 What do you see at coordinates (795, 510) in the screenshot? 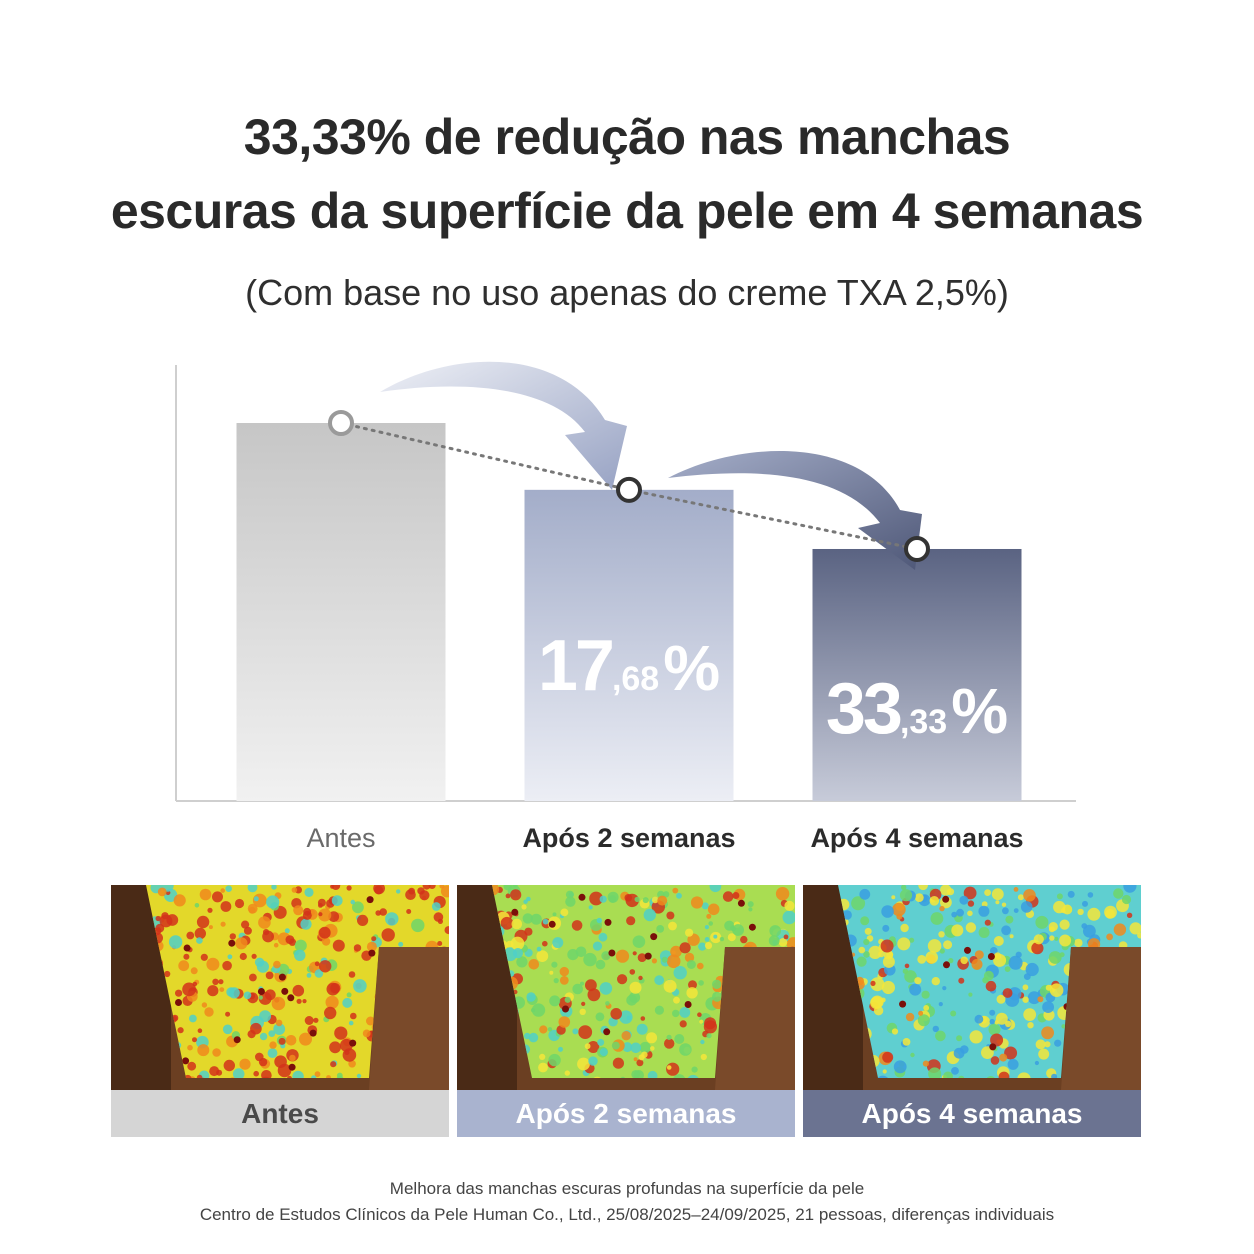
I see `trend-arrow` at bounding box center [795, 510].